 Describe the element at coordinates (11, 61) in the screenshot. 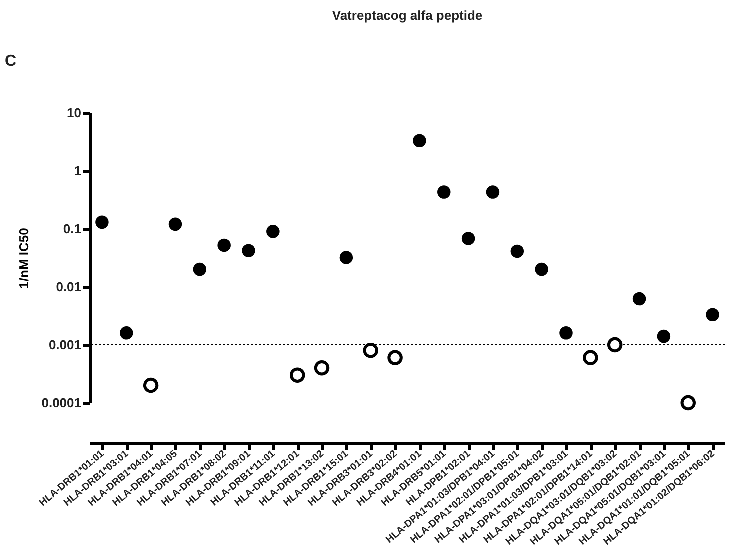

I see `text: C` at that location.